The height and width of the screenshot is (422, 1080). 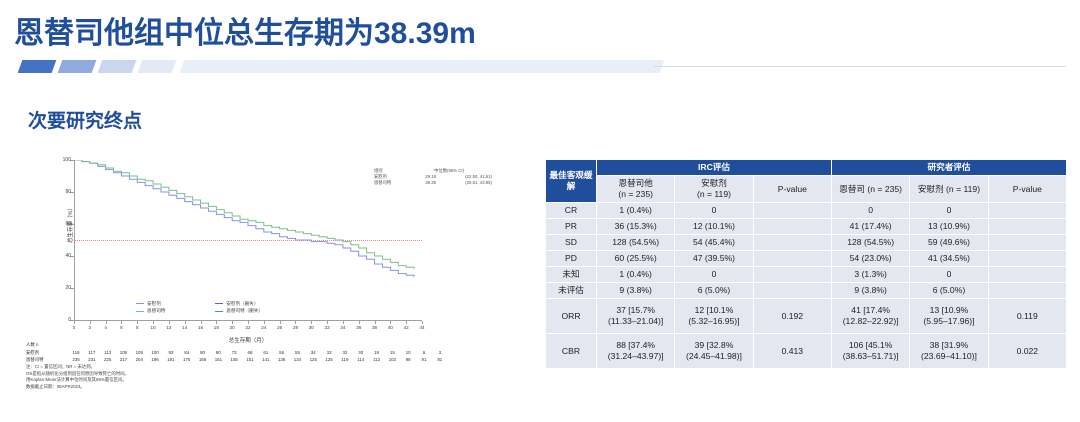 I want to click on table-cell: 6 (5.0%), so click(x=714, y=290).